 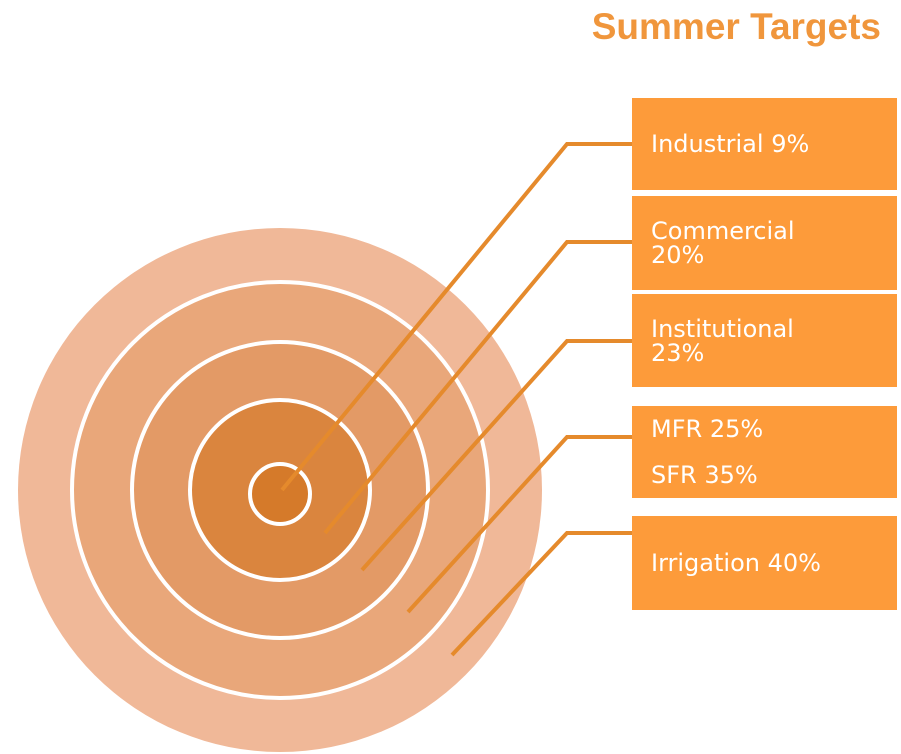 I want to click on label-box: MFR 25% SFR 35%, so click(x=764, y=452).